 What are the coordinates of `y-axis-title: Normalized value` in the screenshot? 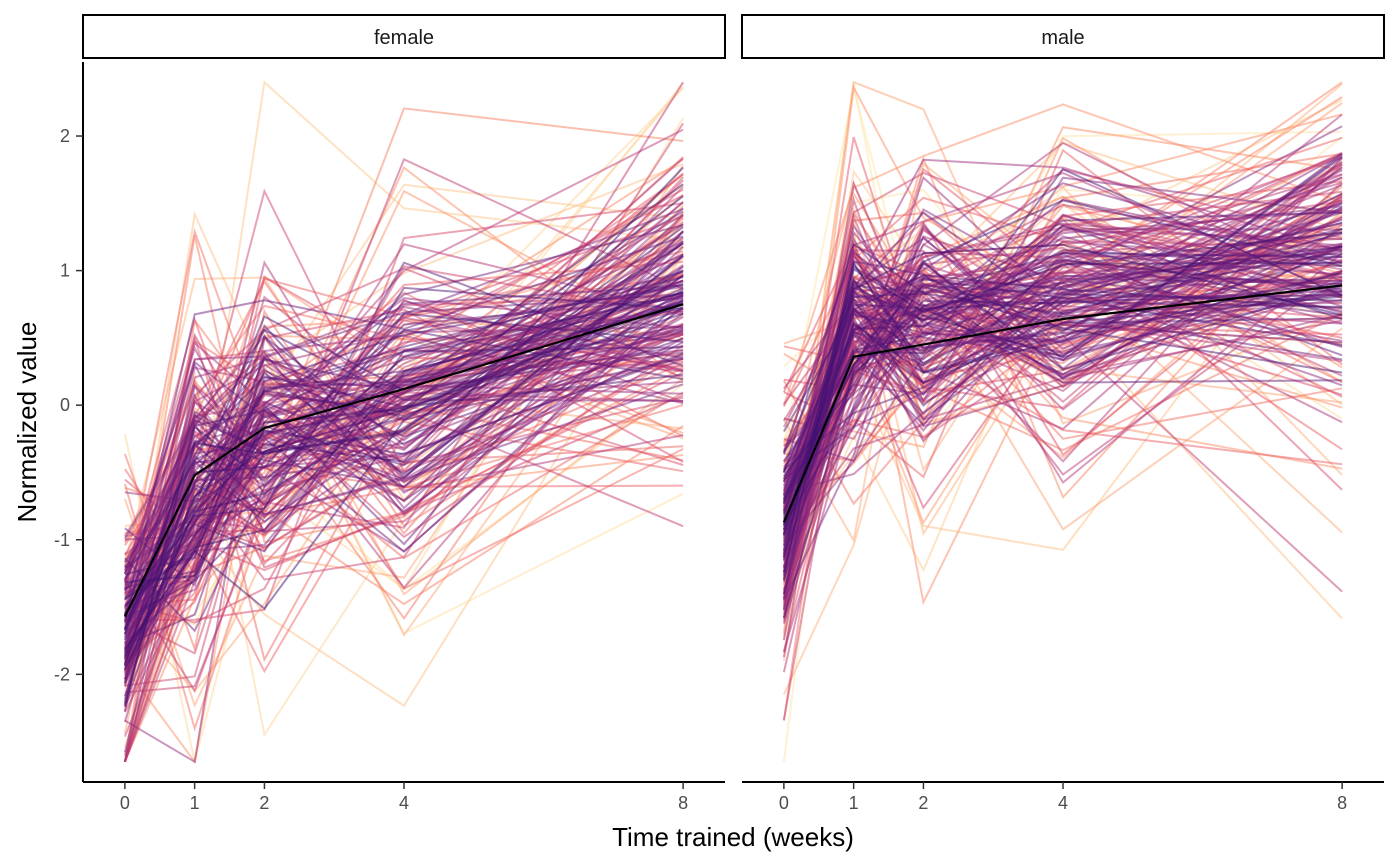 It's located at (27, 422).